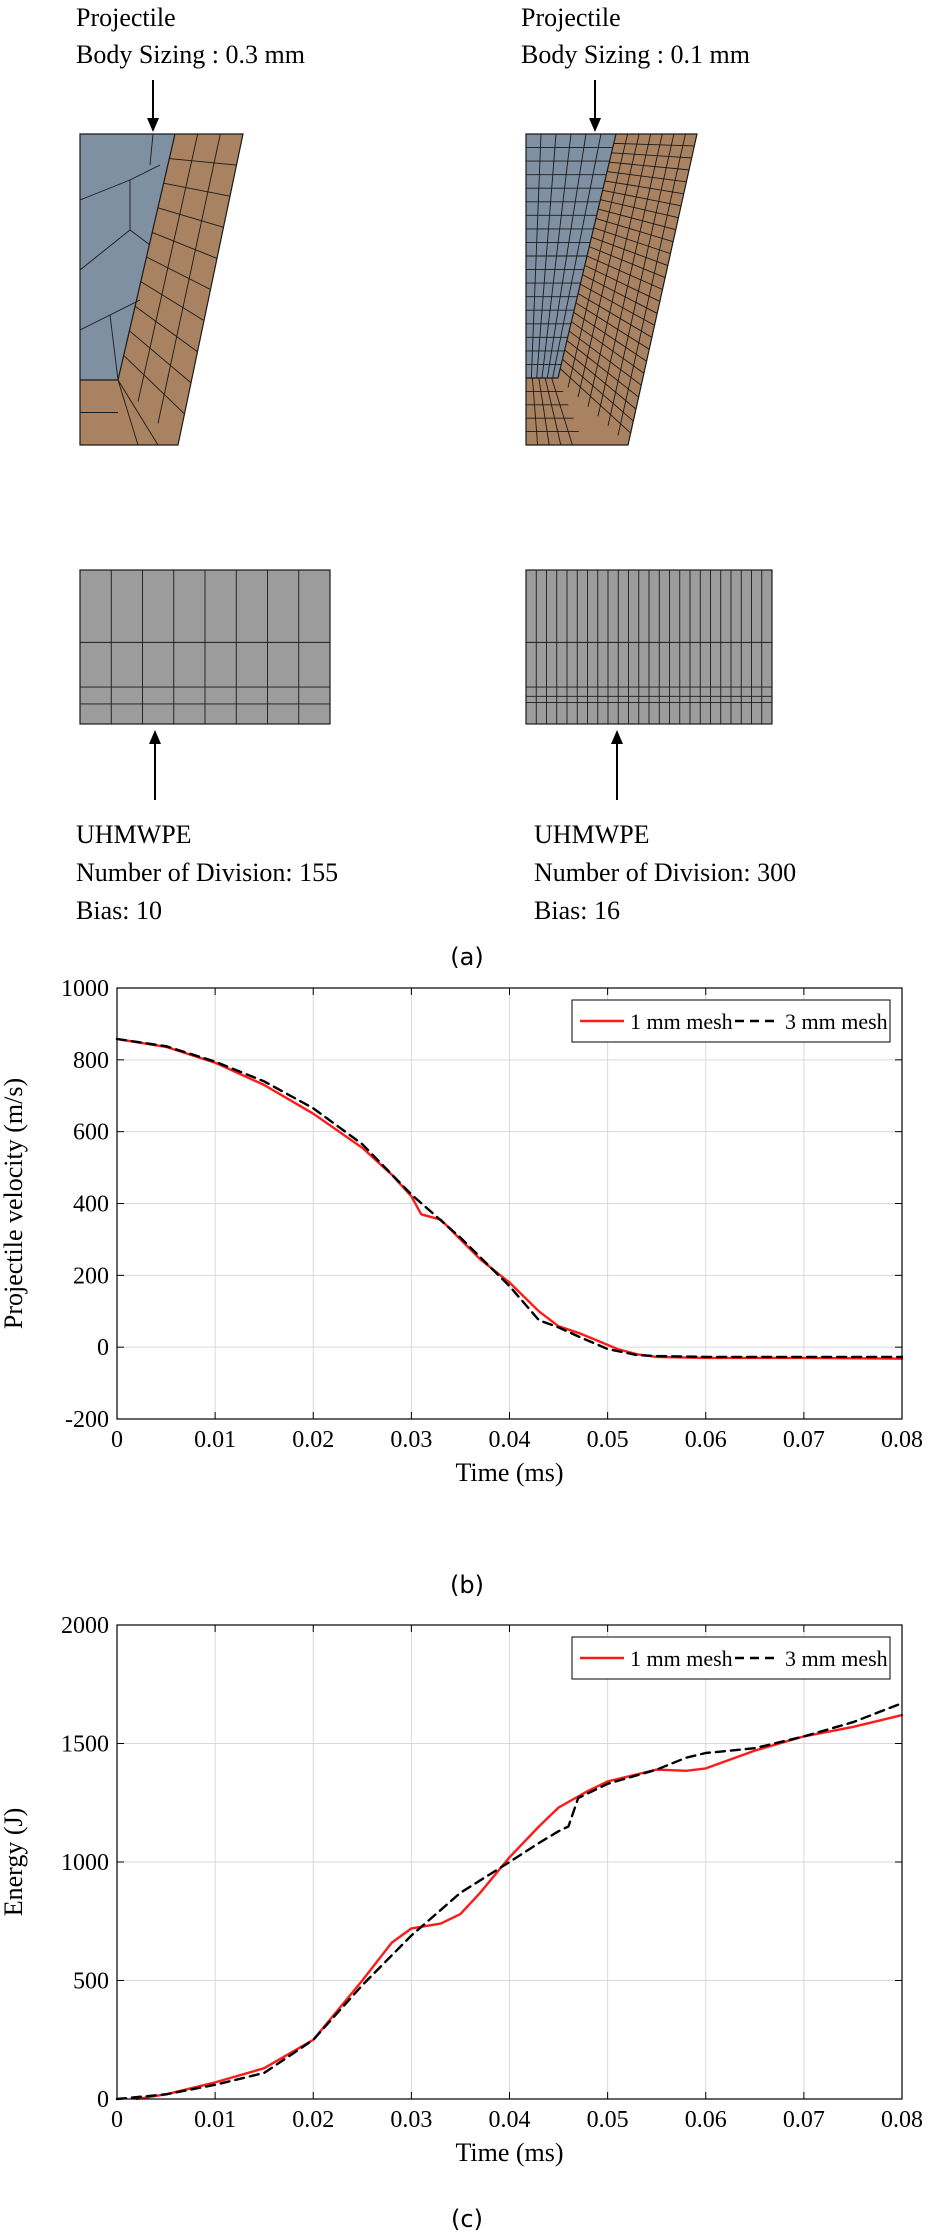 The height and width of the screenshot is (2237, 936). I want to click on left-plate-bias: Bias: 10, so click(119, 910).